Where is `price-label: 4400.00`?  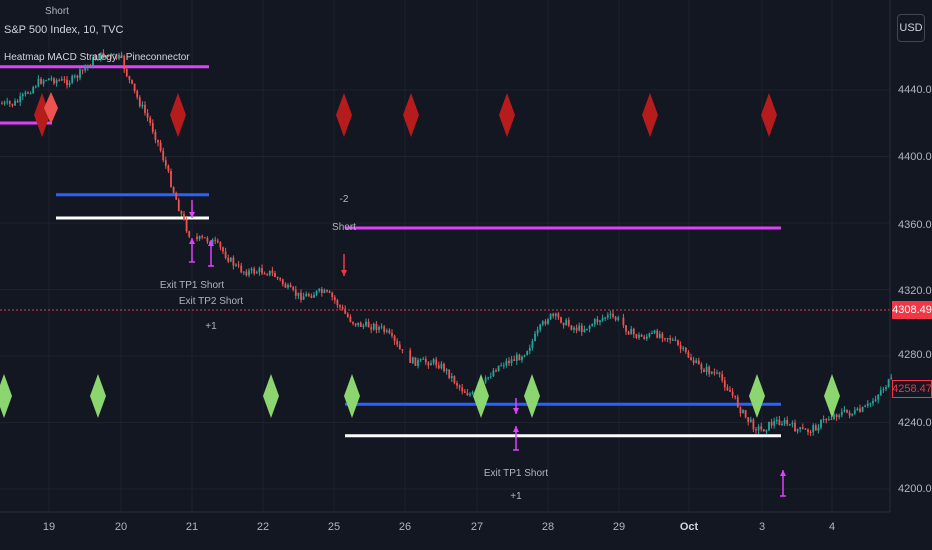
price-label: 4400.00 is located at coordinates (915, 157).